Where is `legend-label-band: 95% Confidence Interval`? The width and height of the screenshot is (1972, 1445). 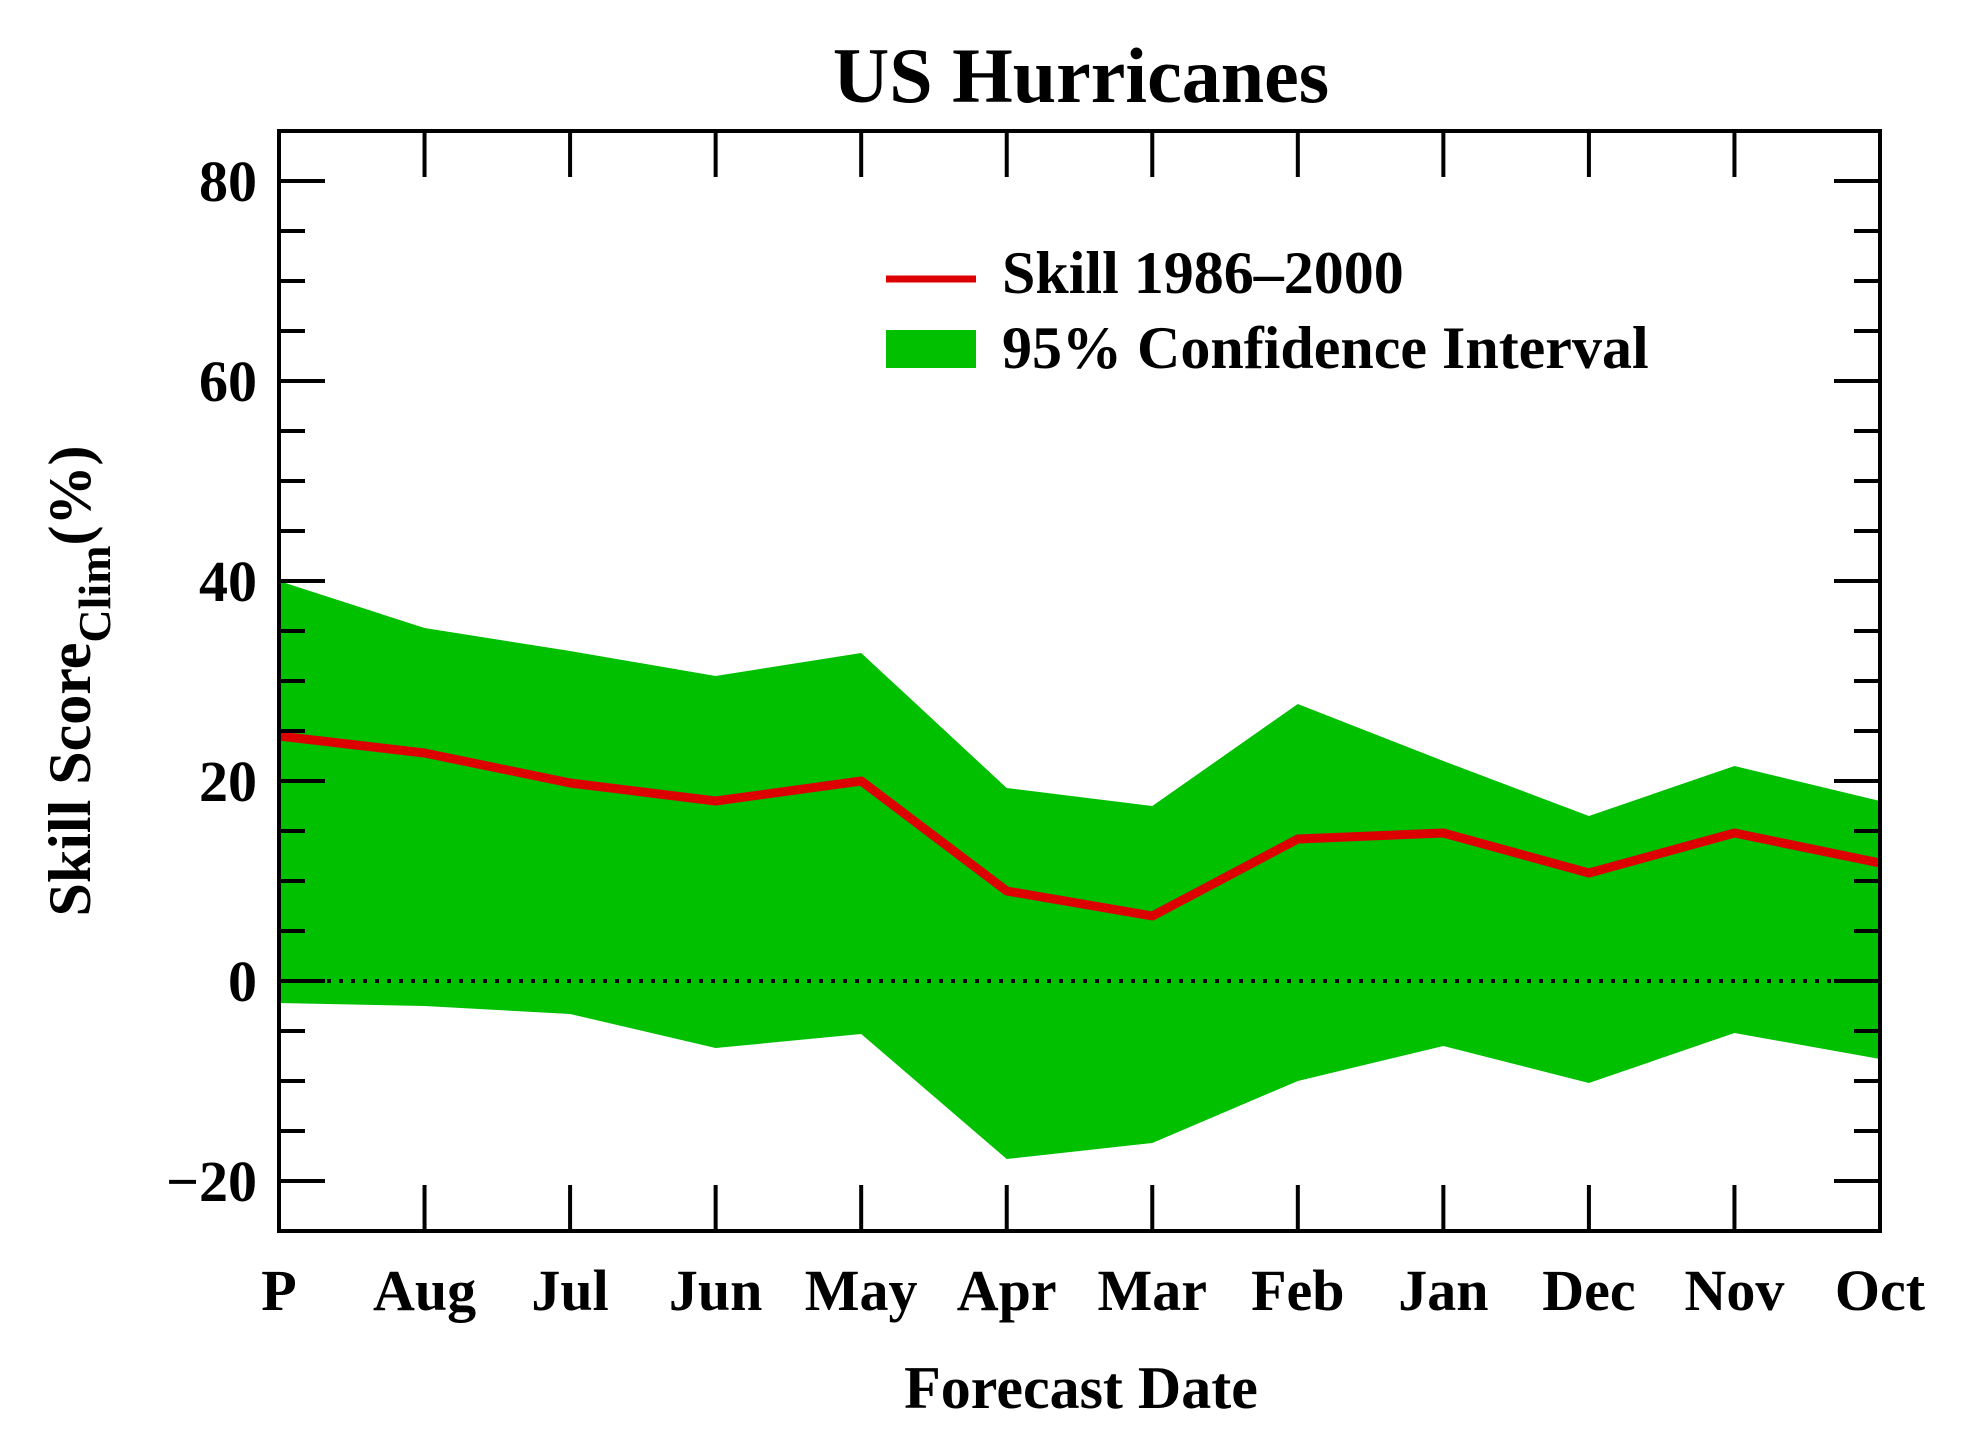 legend-label-band: 95% Confidence Interval is located at coordinates (1325, 348).